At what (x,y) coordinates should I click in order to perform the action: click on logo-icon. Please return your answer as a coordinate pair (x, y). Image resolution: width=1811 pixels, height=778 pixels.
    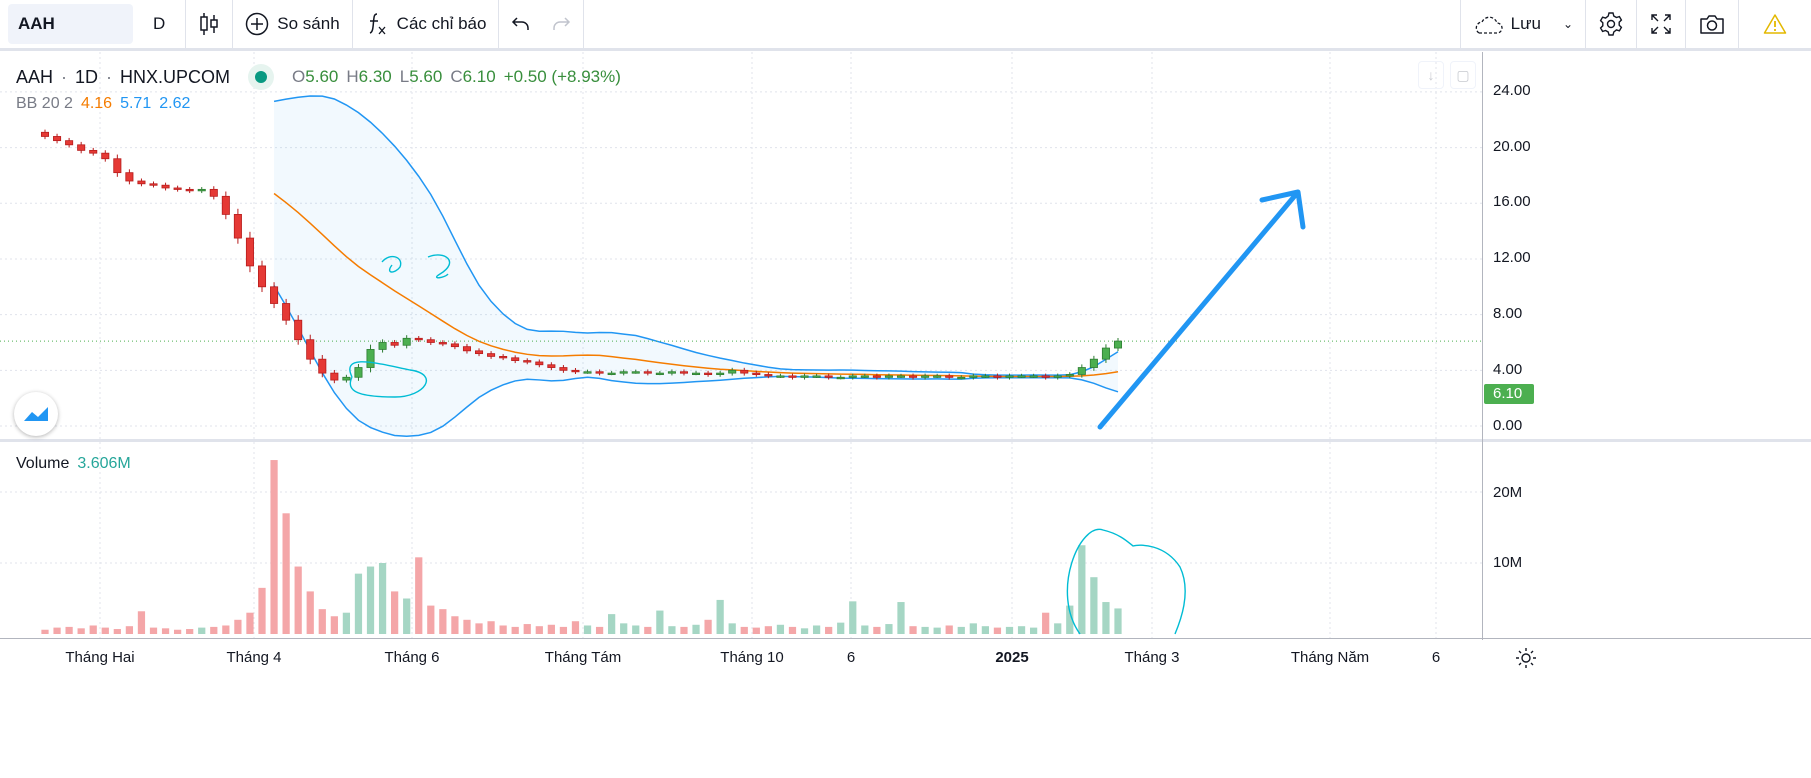
    Looking at the image, I should click on (36, 414).